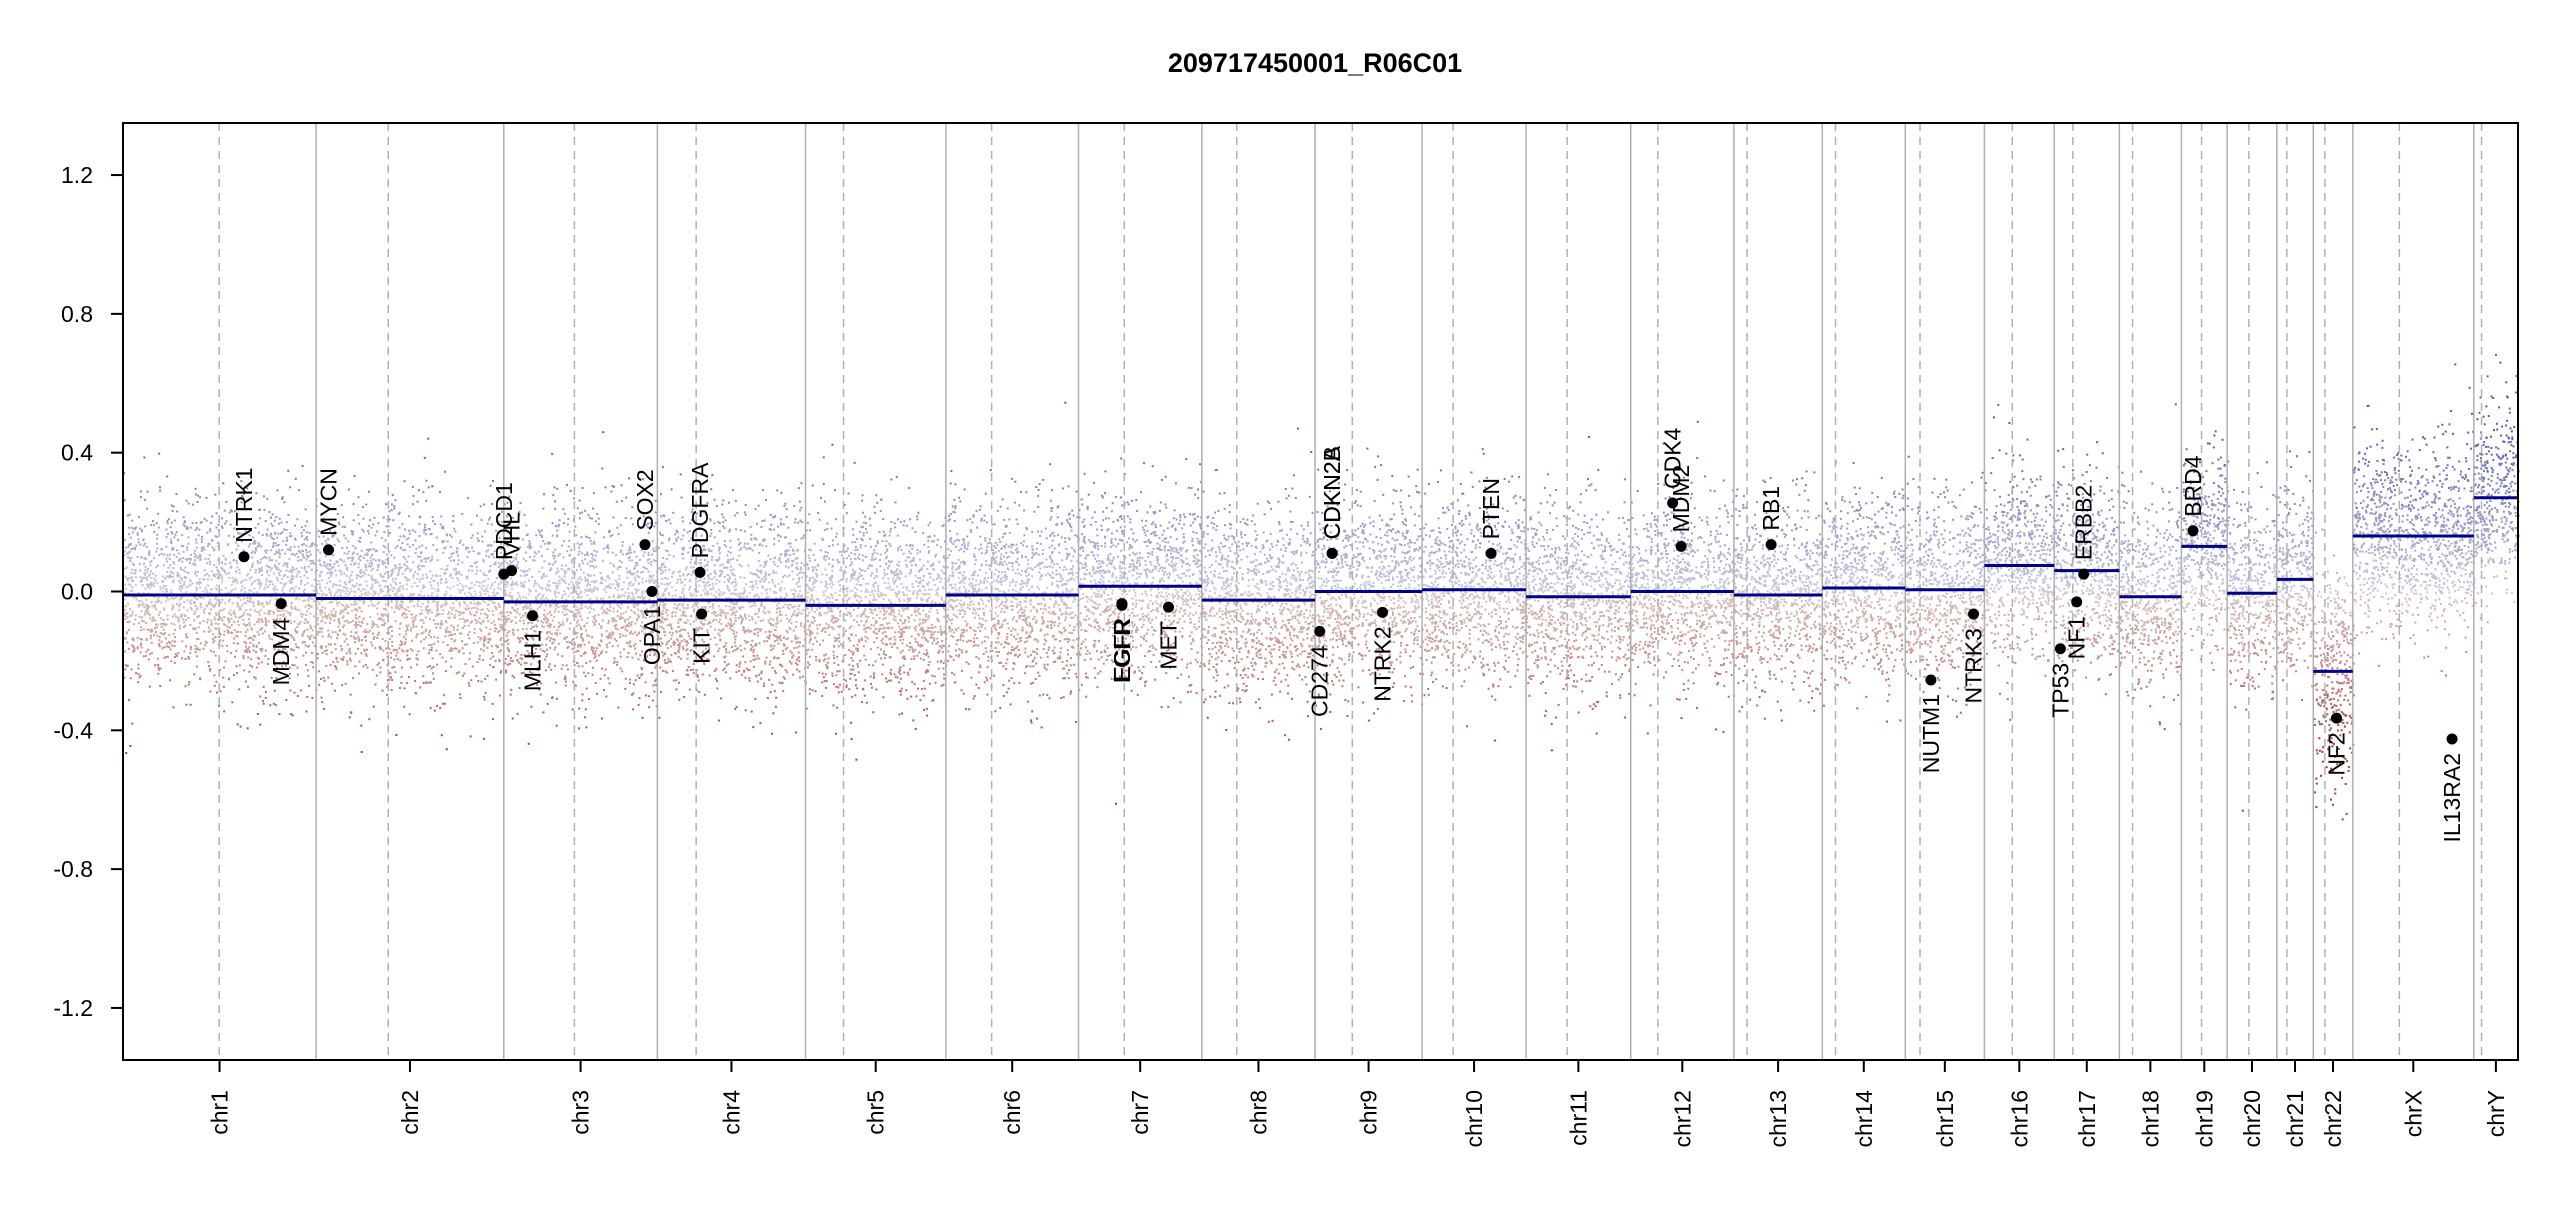  What do you see at coordinates (645, 499) in the screenshot?
I see `gene-label: SOX2` at bounding box center [645, 499].